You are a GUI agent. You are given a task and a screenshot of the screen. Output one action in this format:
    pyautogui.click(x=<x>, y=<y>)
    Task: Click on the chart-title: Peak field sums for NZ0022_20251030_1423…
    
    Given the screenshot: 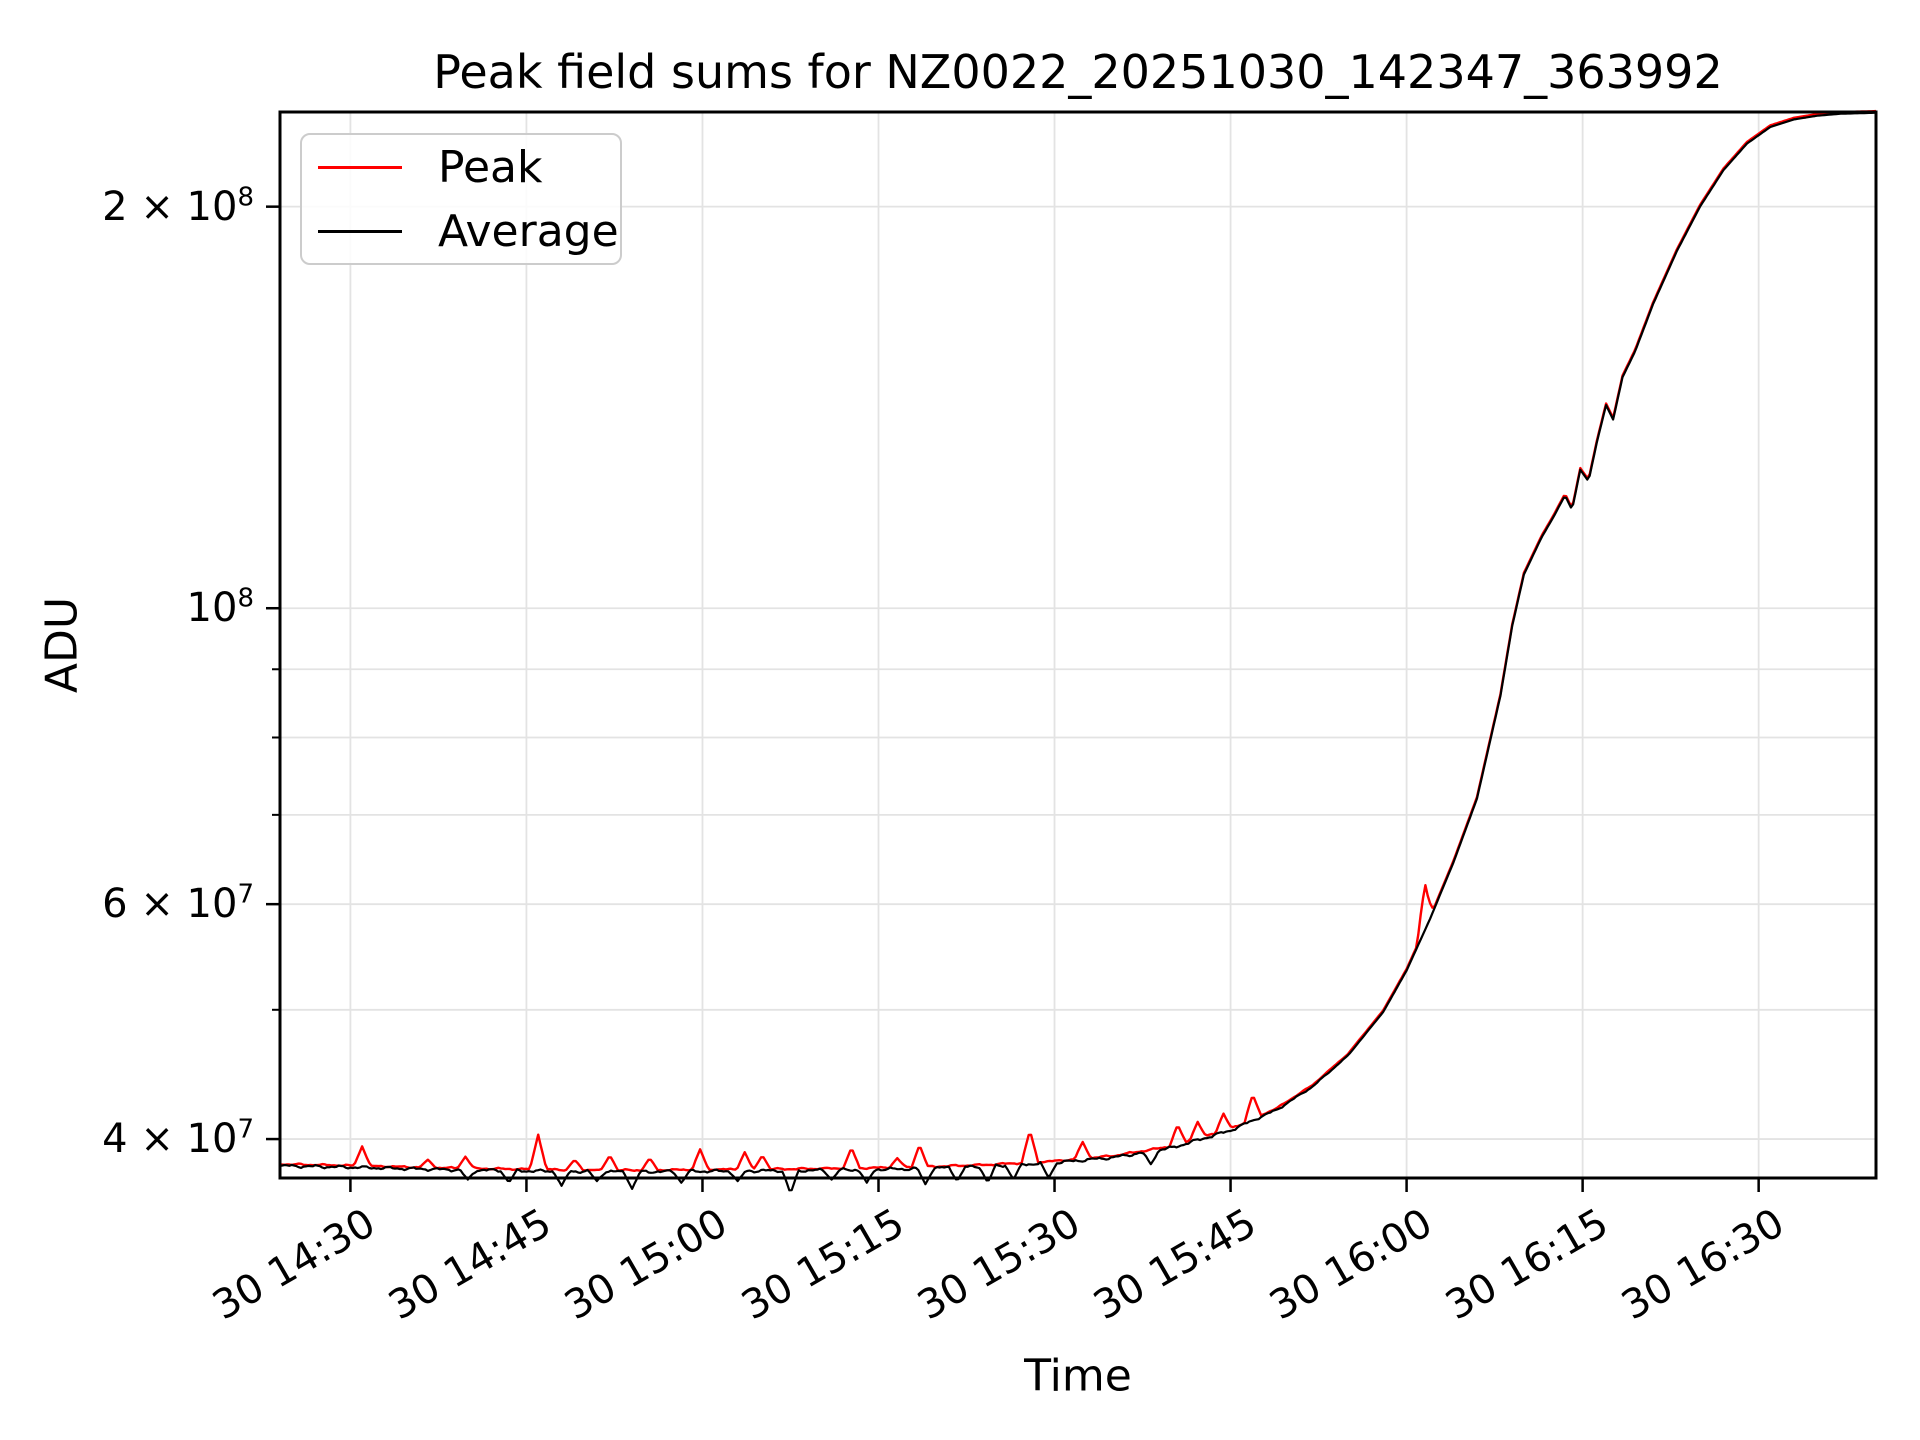 What is the action you would take?
    pyautogui.click(x=1078, y=72)
    